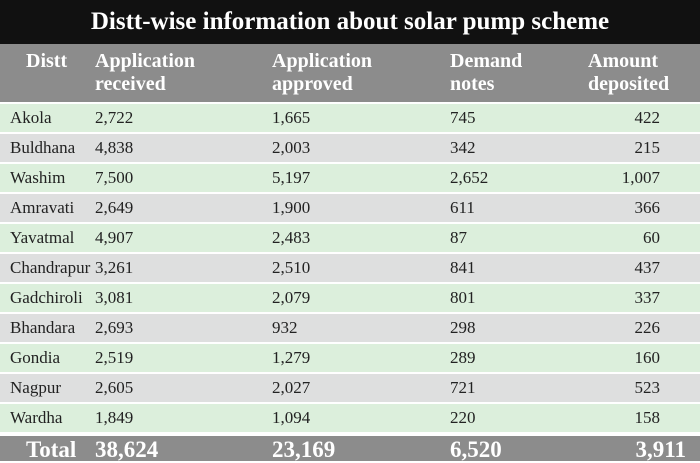 The height and width of the screenshot is (463, 700). I want to click on table-cell: 3,261, so click(114, 267).